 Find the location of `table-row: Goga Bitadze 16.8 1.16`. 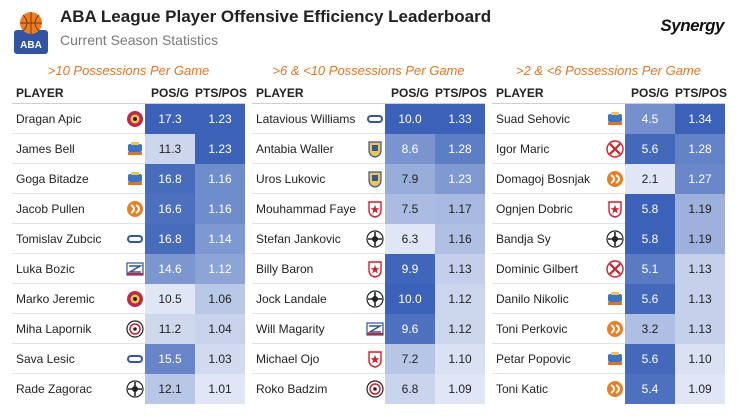

table-row: Goga Bitadze 16.8 1.16 is located at coordinates (128, 178).